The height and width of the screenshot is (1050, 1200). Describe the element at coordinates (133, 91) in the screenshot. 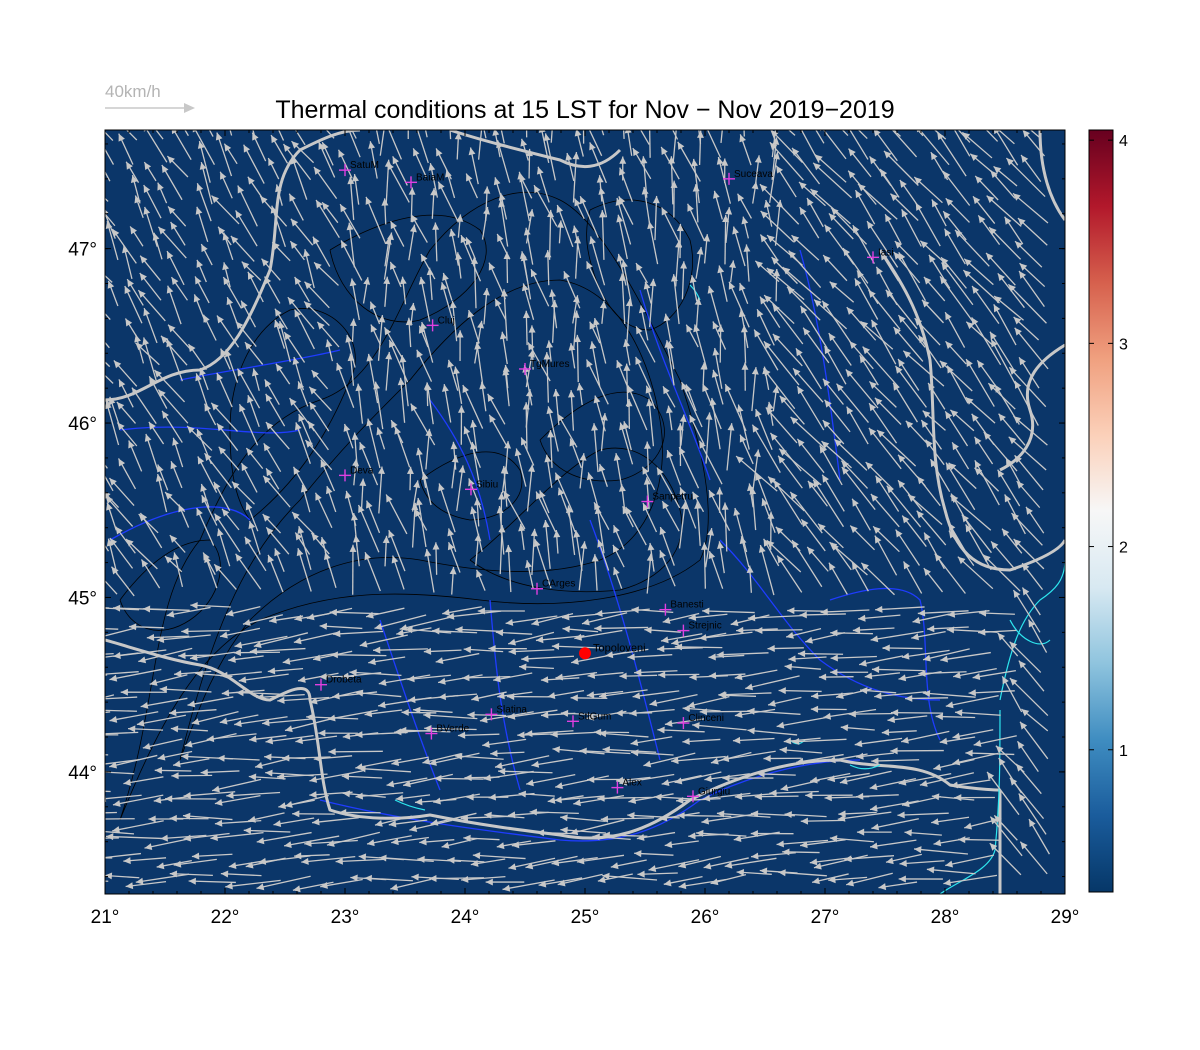

I see `scale-arrow-label: 40km/h` at that location.